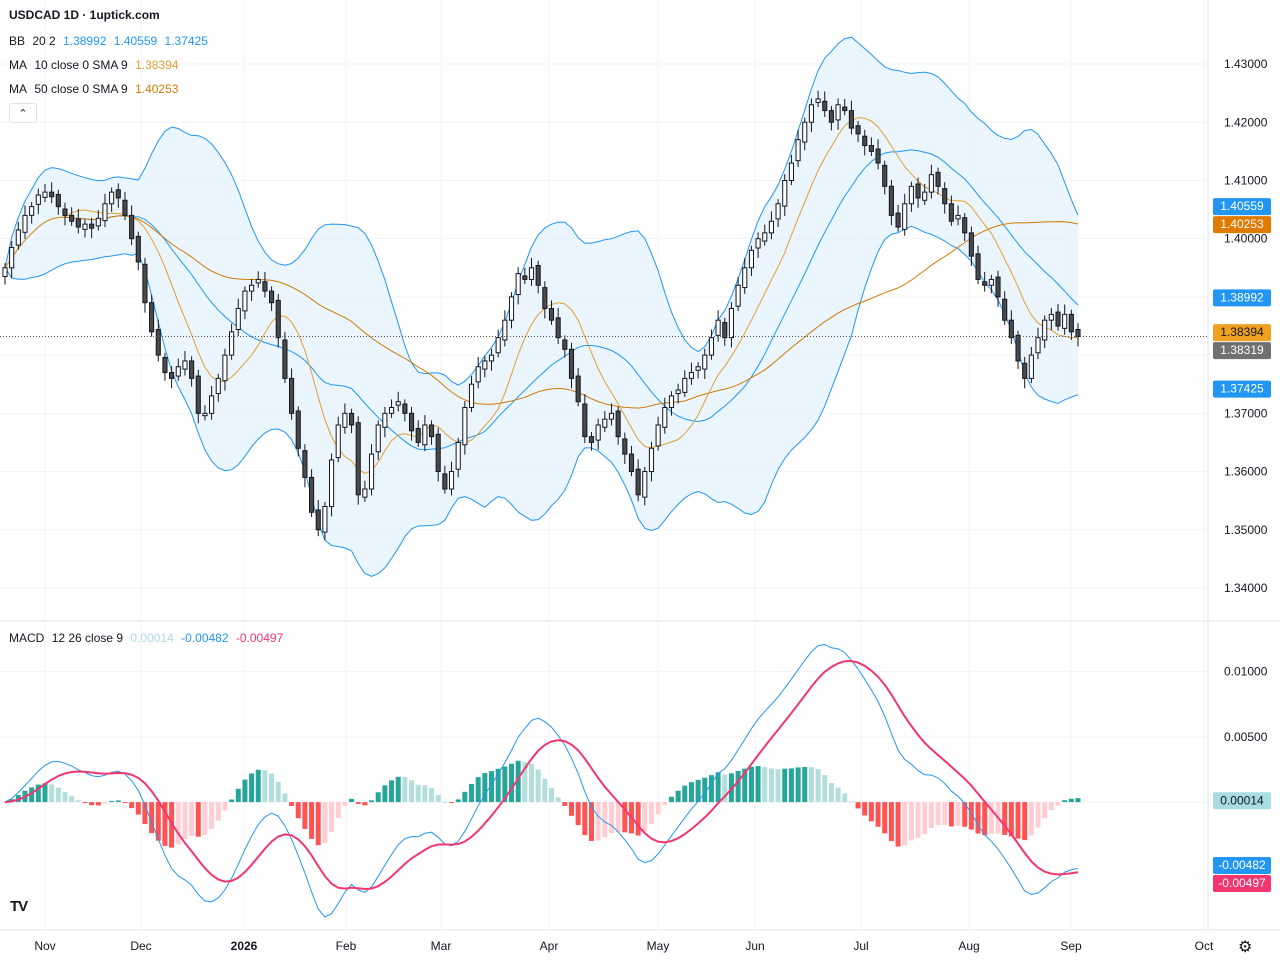 Image resolution: width=1280 pixels, height=960 pixels. I want to click on price-badge-label: 1.40559, so click(1242, 206).